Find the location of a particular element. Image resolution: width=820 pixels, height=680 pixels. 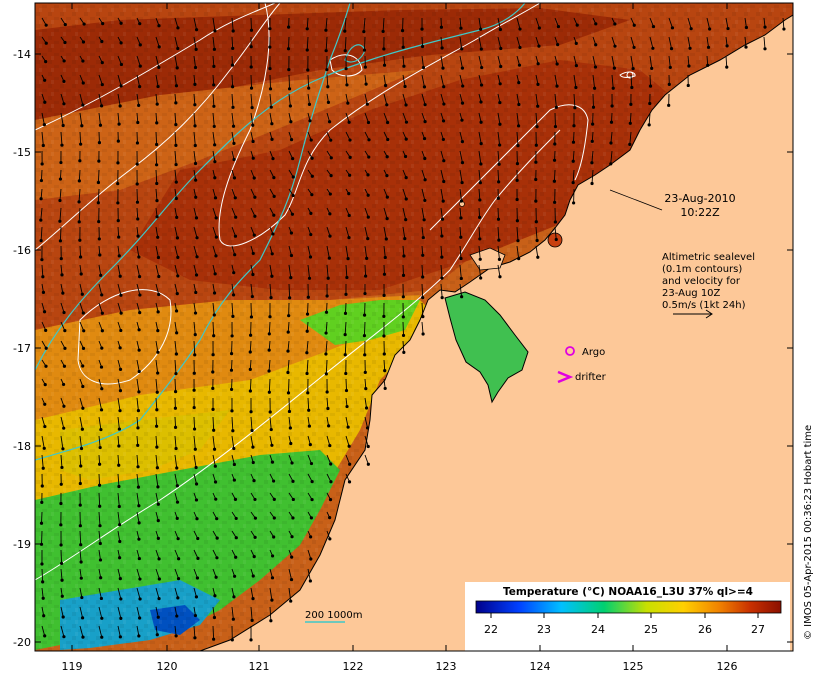

x-tick-label: 123 is located at coordinates (446, 666).